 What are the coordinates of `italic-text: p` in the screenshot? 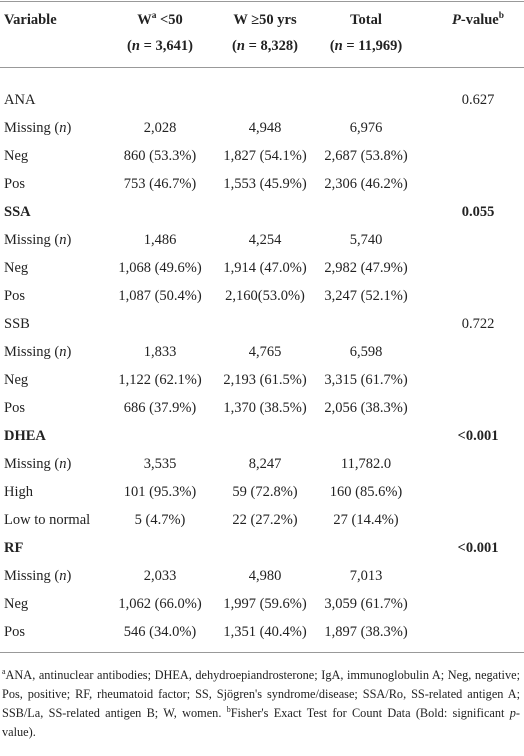 It's located at (512, 713).